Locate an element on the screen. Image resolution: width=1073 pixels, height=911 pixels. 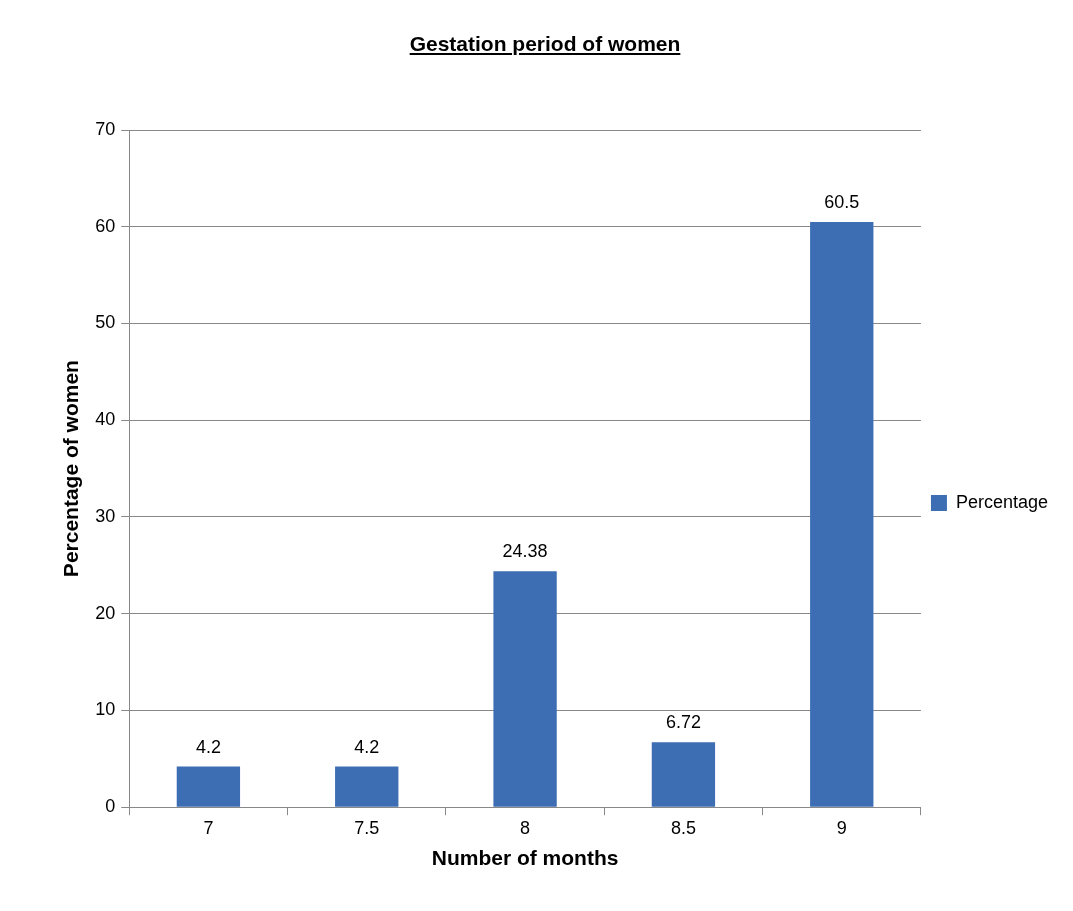
y-tick-label: 20 is located at coordinates (105, 612).